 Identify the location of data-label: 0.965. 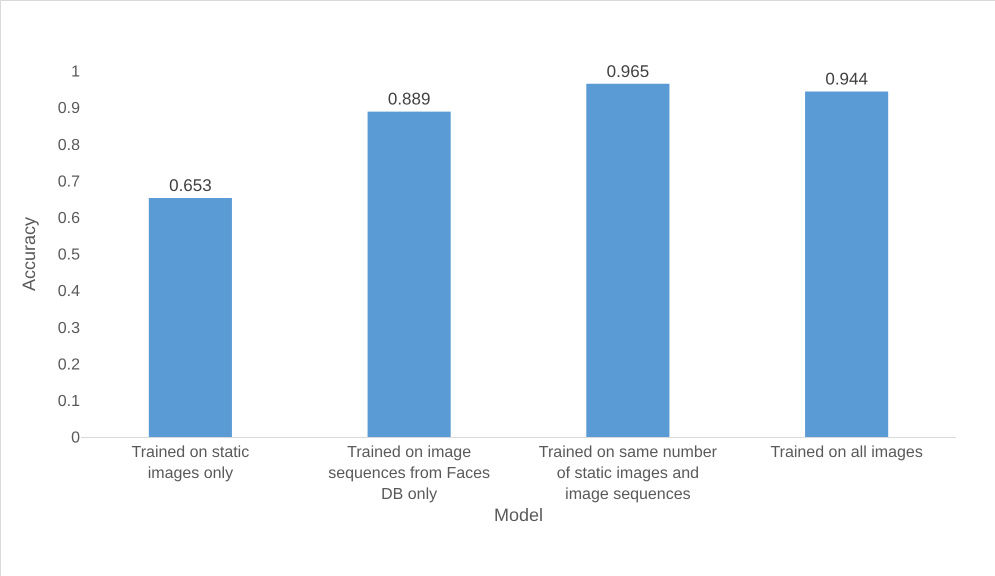
(628, 71).